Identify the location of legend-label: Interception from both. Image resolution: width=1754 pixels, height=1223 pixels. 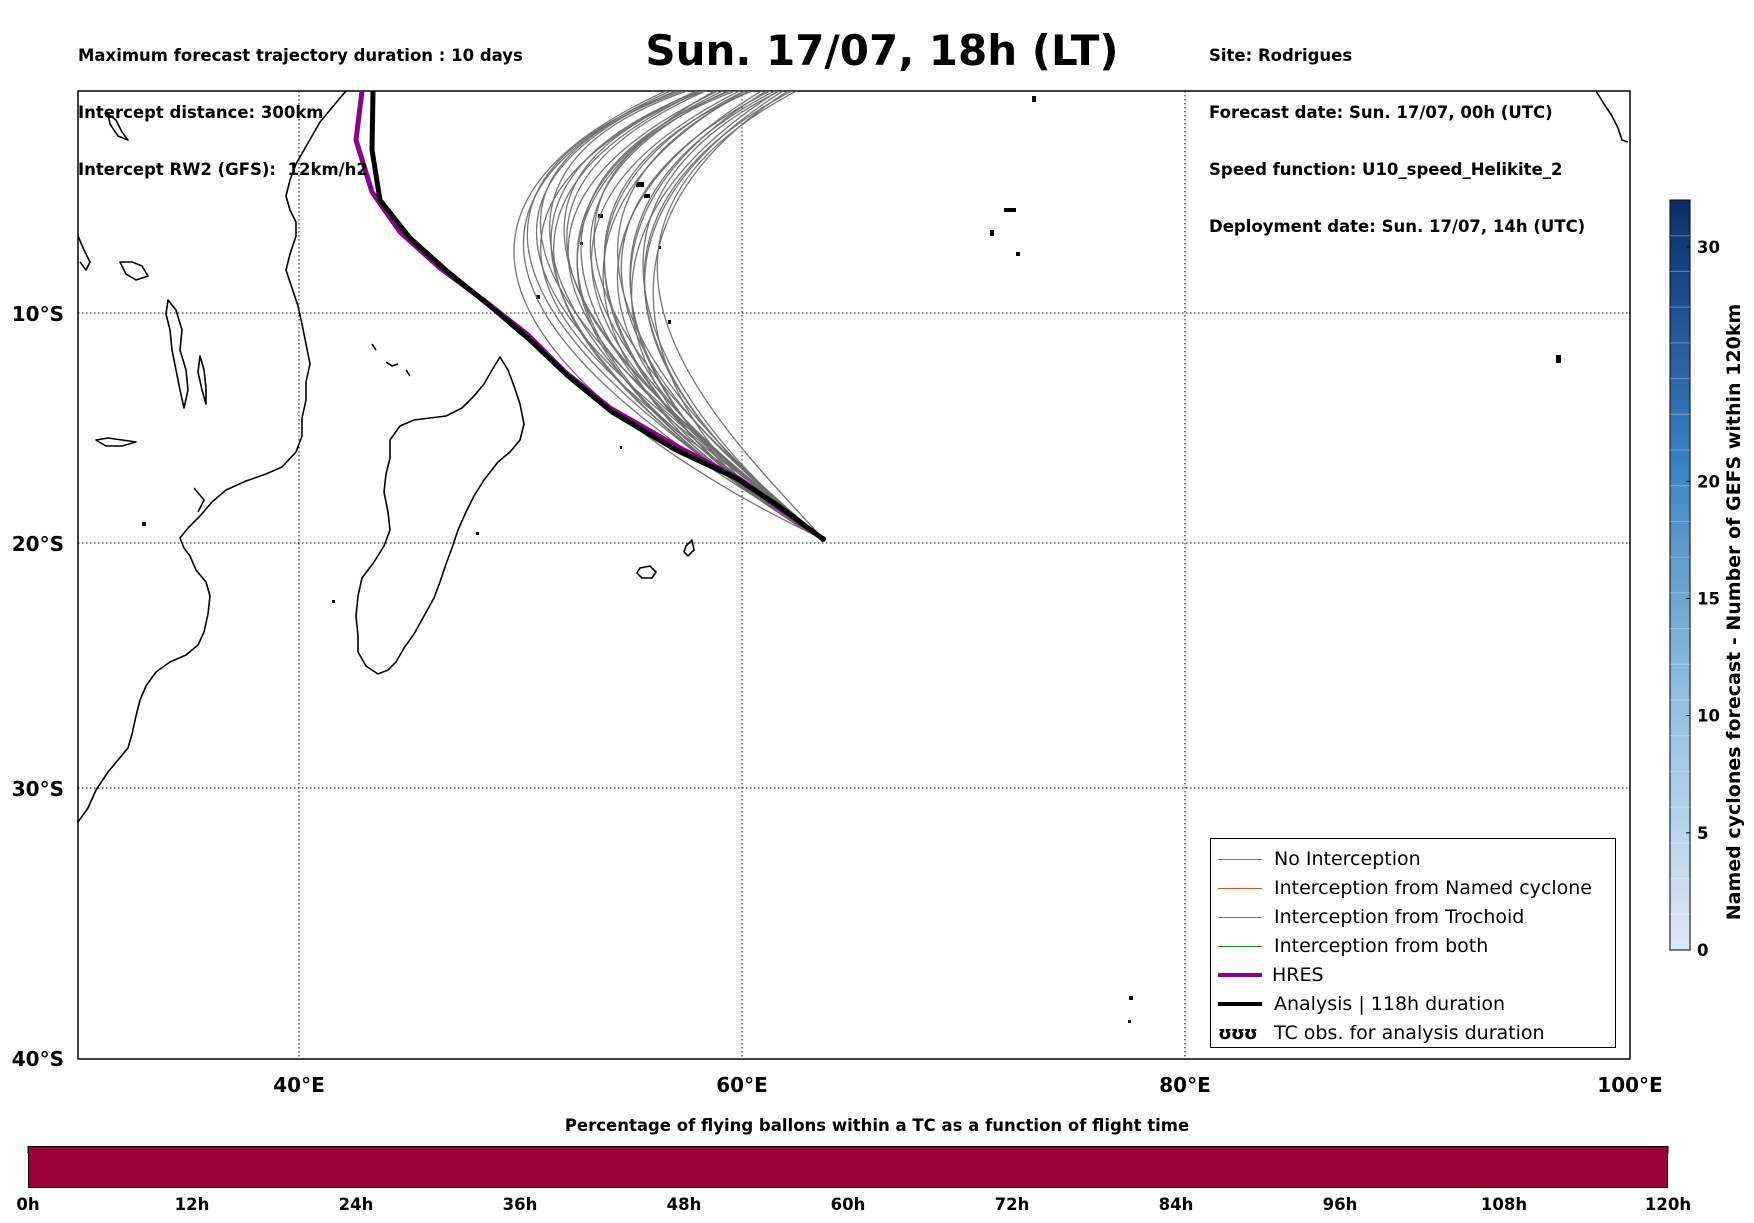
(1381, 946).